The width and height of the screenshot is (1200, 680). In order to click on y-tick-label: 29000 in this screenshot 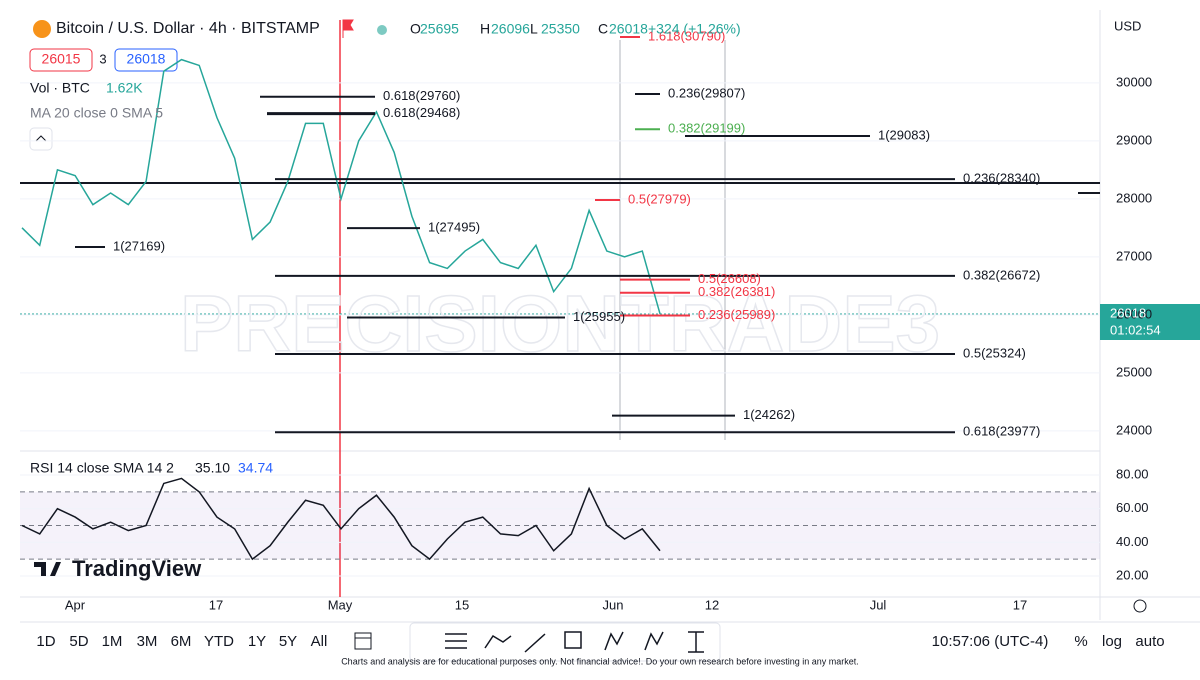, I will do `click(1134, 139)`.